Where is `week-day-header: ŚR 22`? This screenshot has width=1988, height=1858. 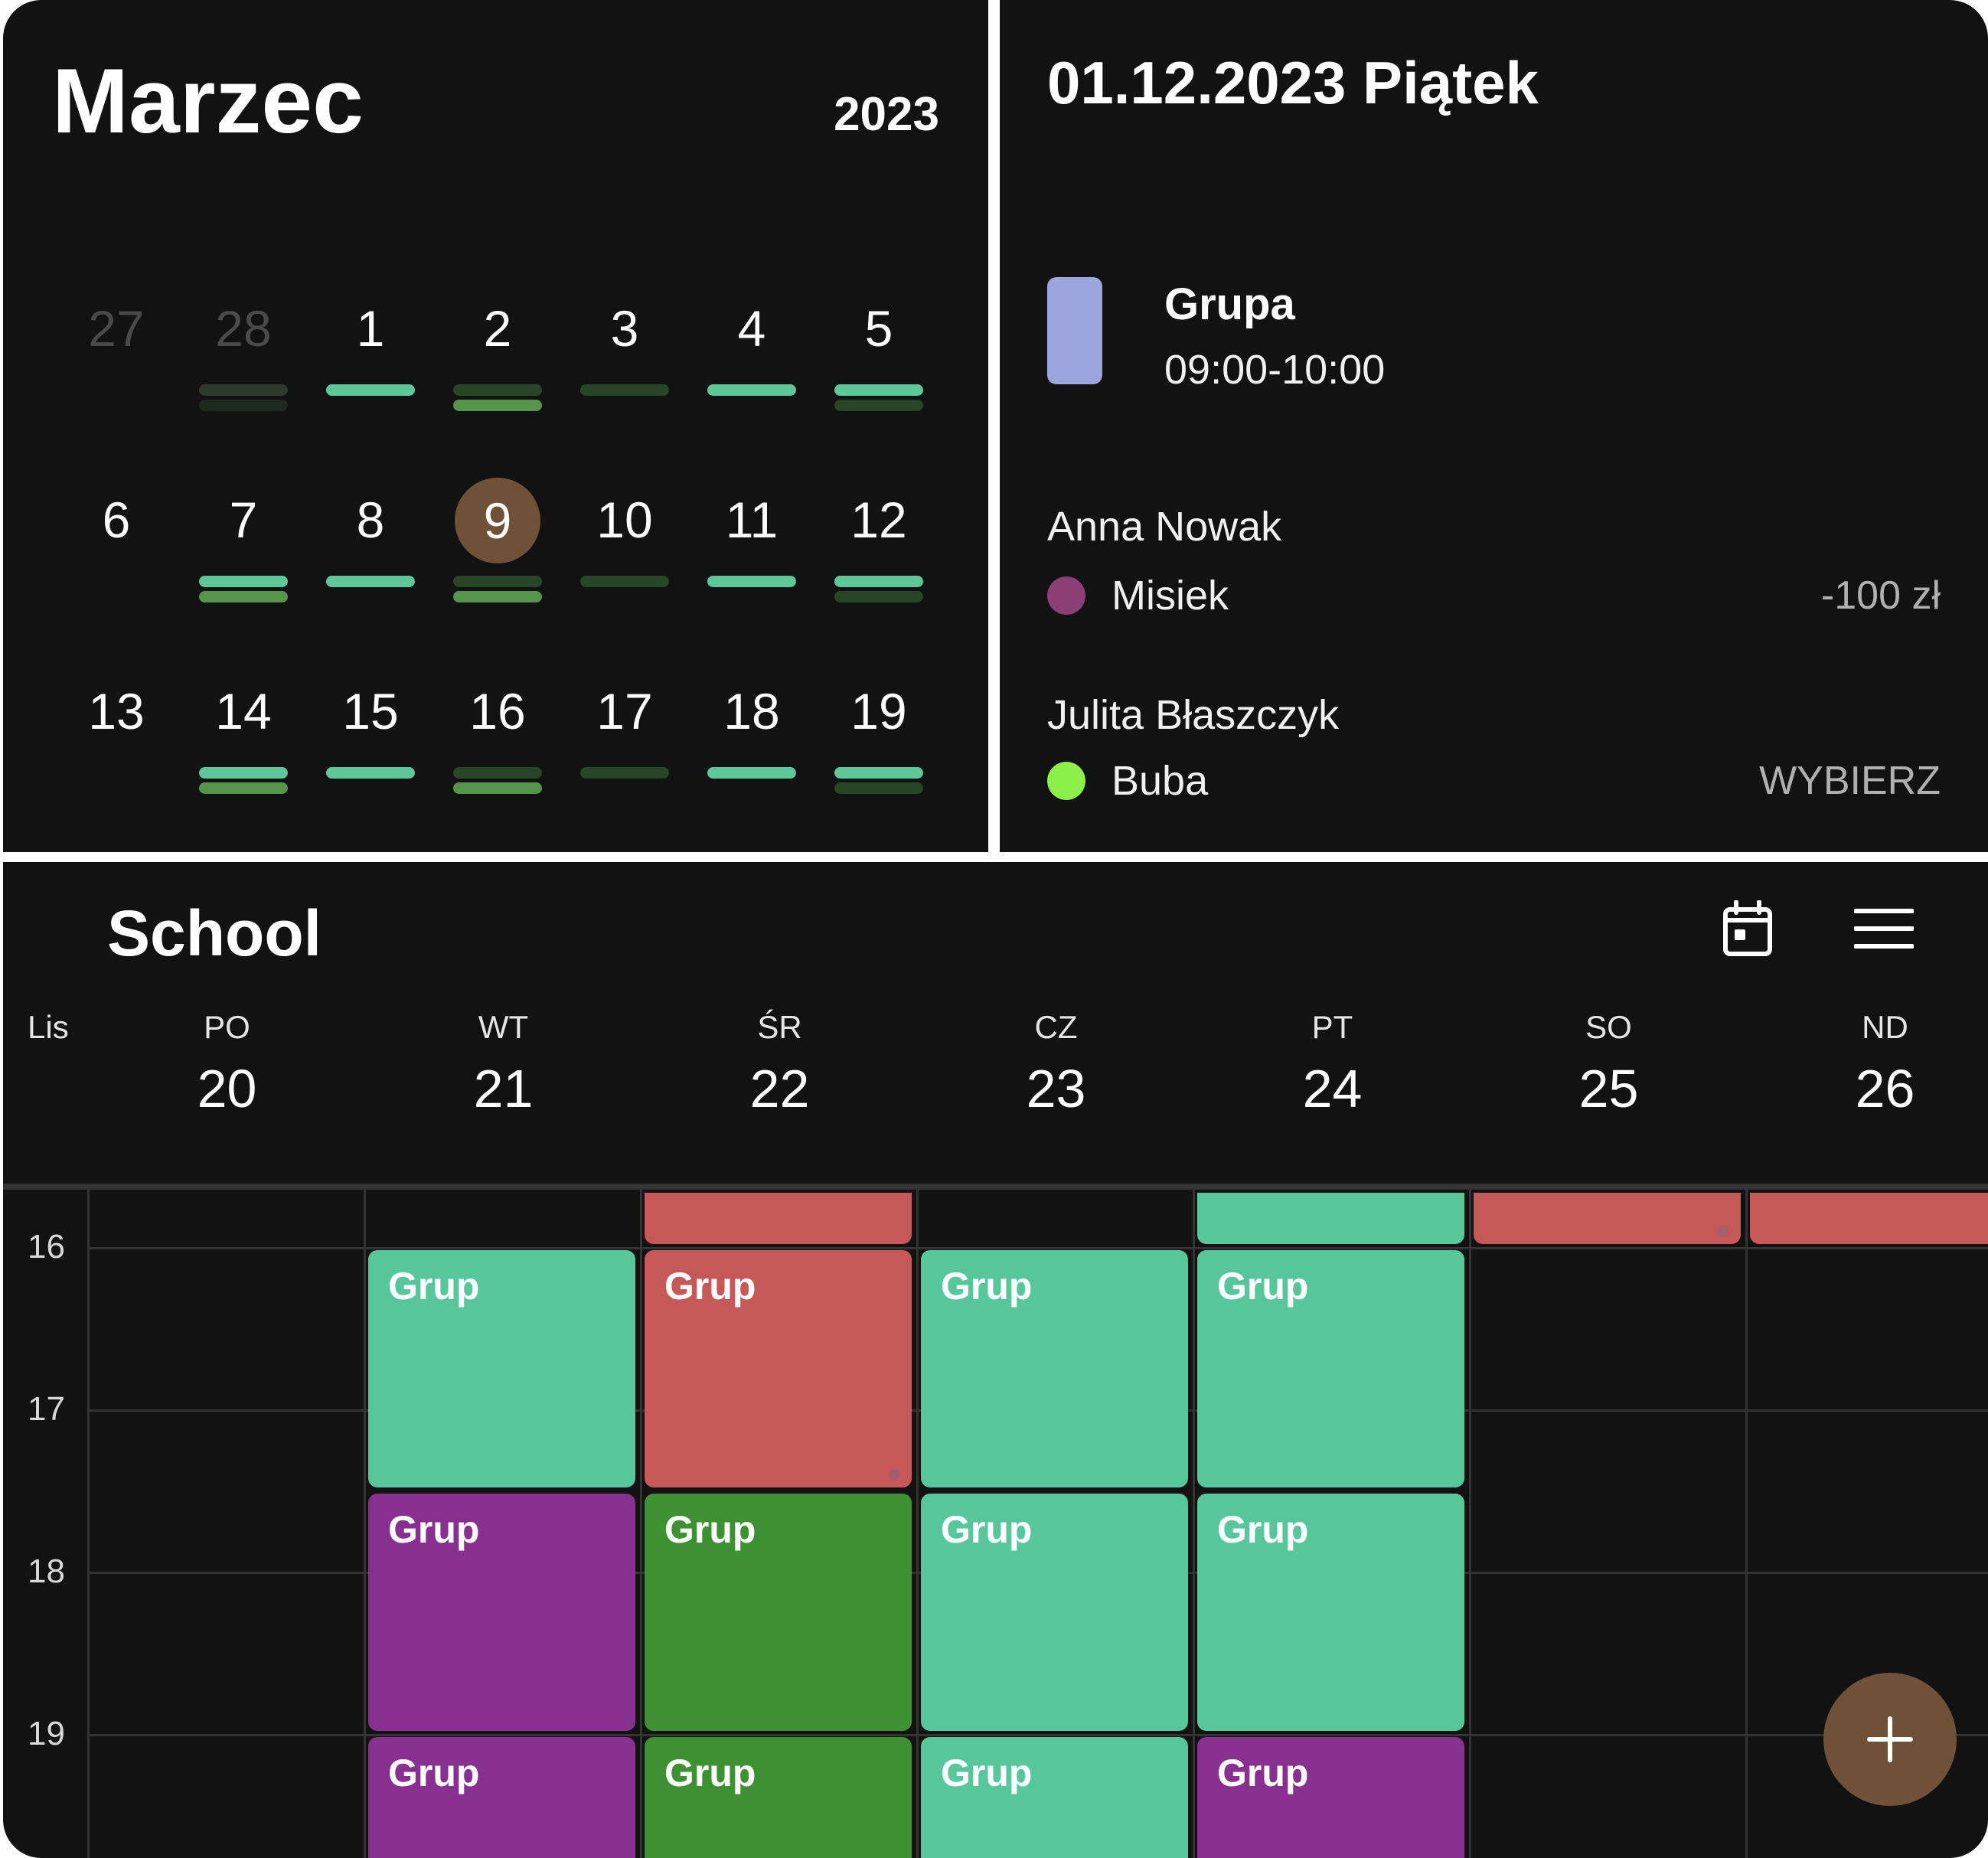
week-day-header: ŚR 22 is located at coordinates (780, 1065).